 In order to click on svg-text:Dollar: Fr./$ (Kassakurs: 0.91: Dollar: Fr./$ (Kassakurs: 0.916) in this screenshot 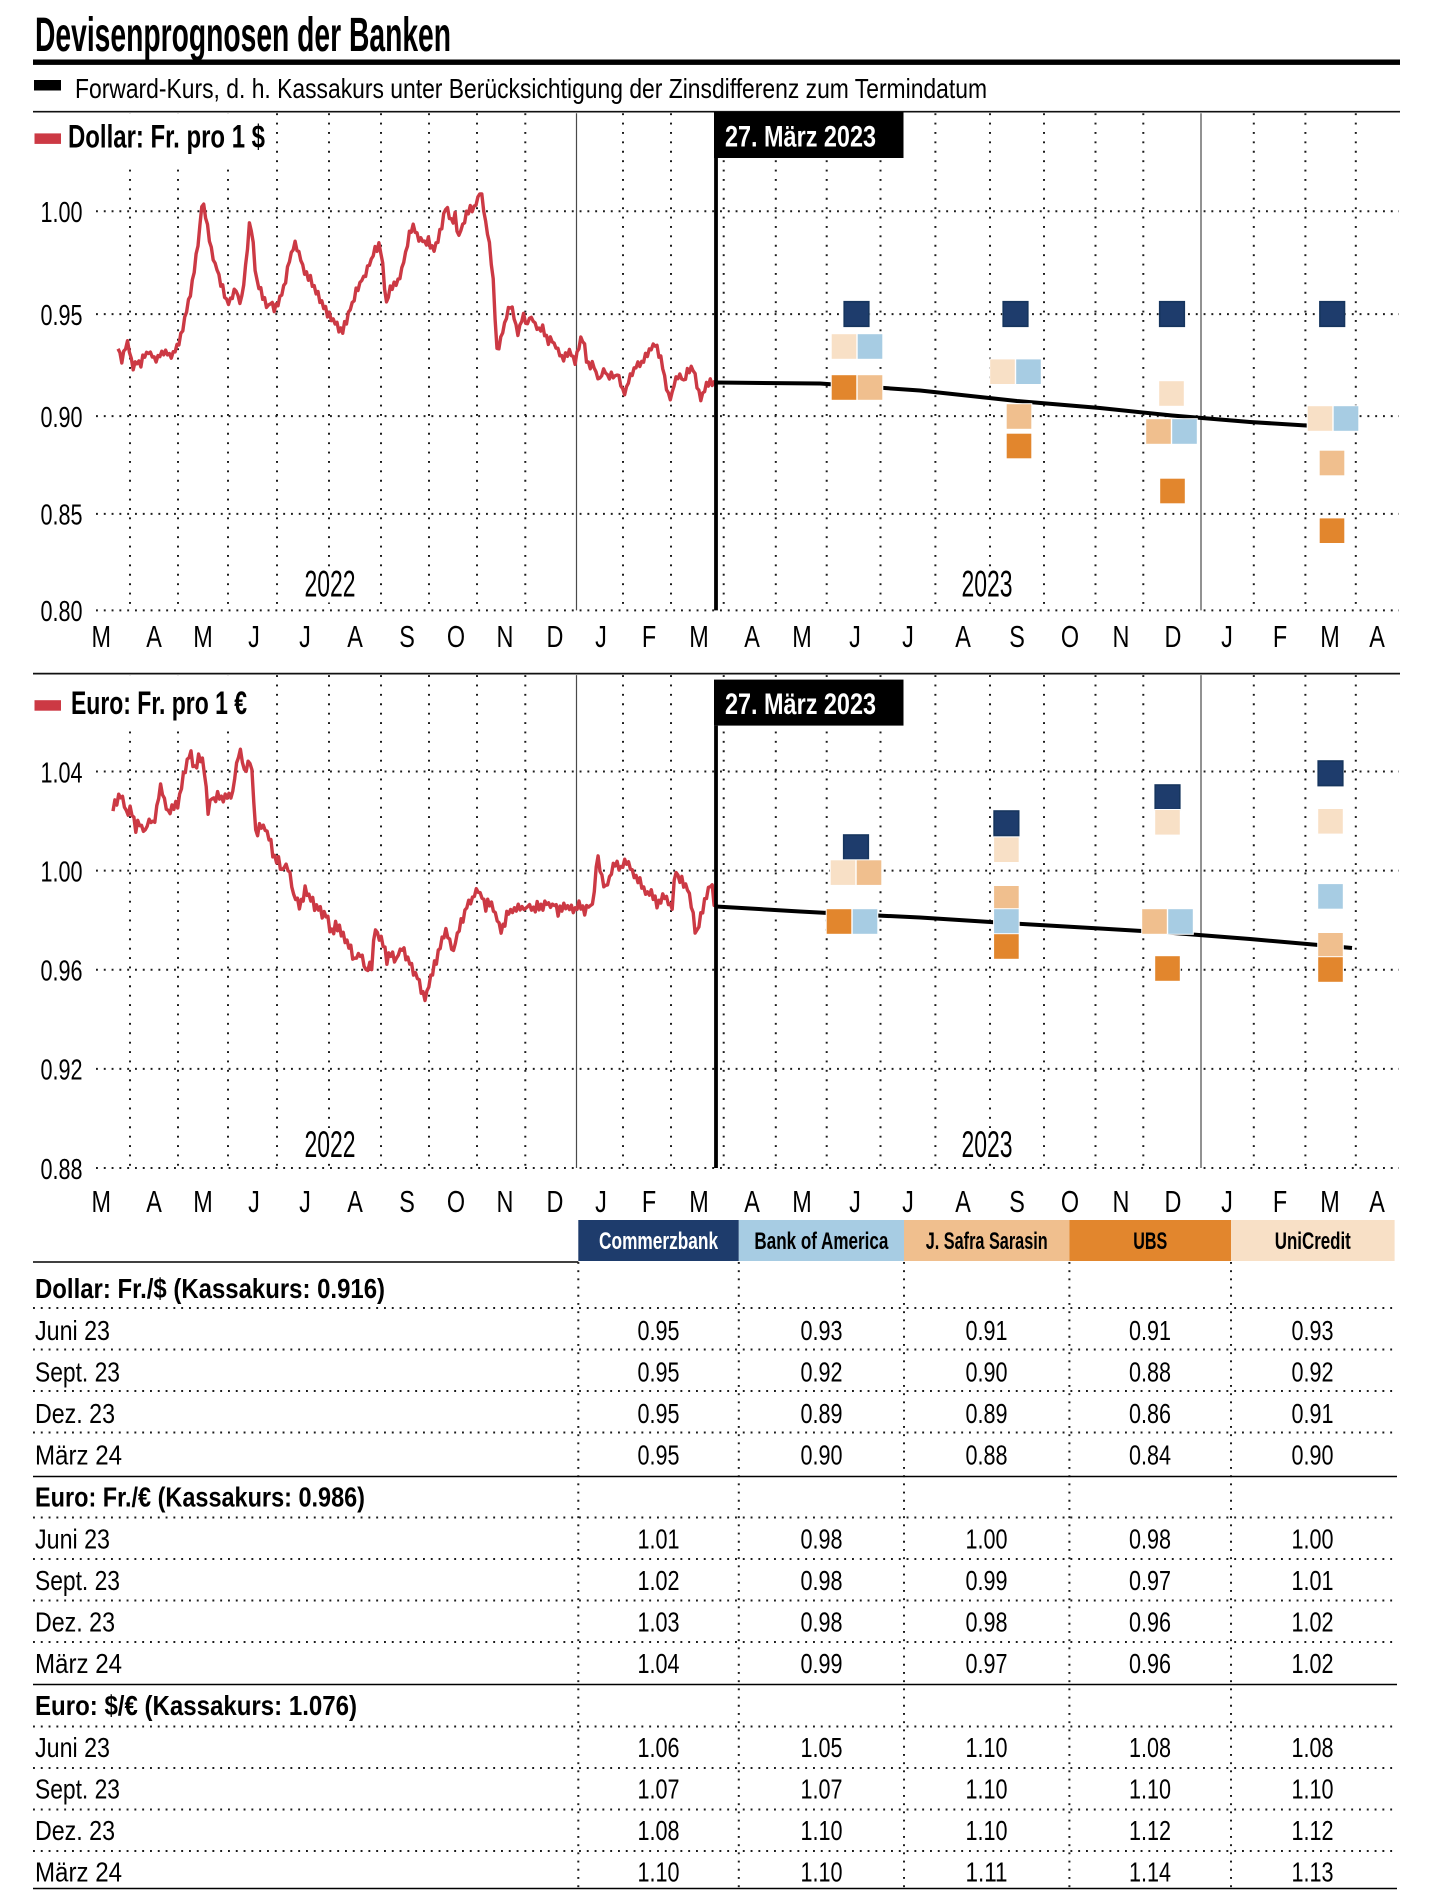, I will do `click(210, 1288)`.